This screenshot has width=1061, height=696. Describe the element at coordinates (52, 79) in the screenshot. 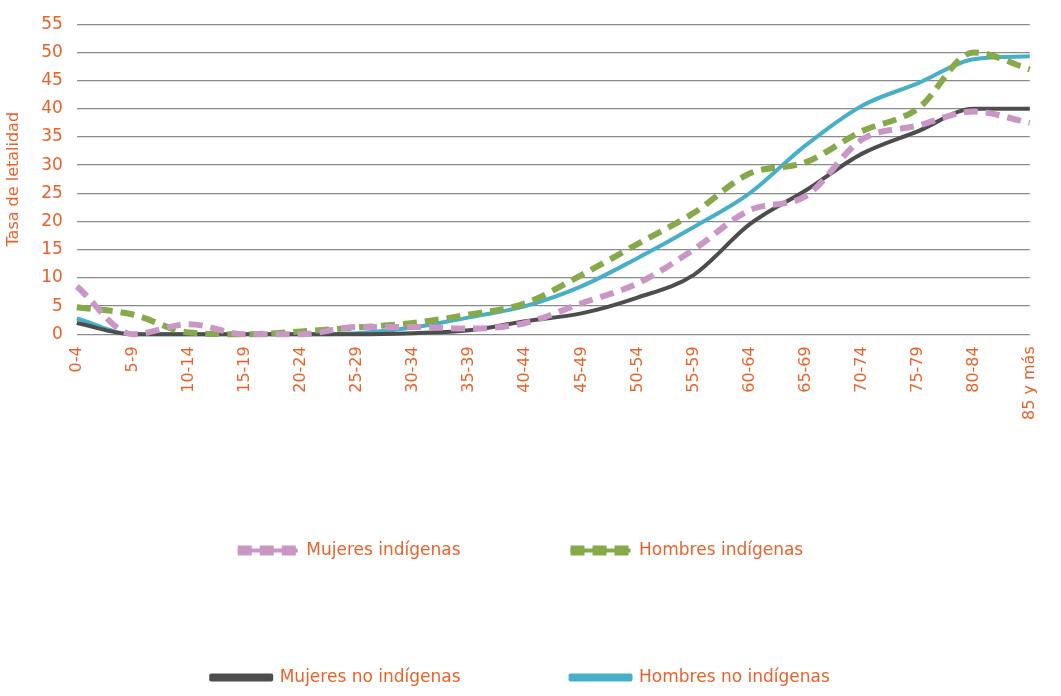

I see `y-tick-label: 45` at that location.